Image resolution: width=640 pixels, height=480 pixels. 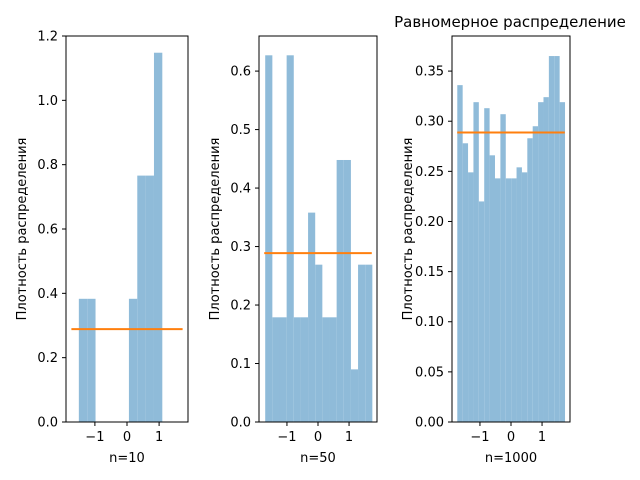 What do you see at coordinates (318, 458) in the screenshot?
I see `x-axis-label: n=50` at bounding box center [318, 458].